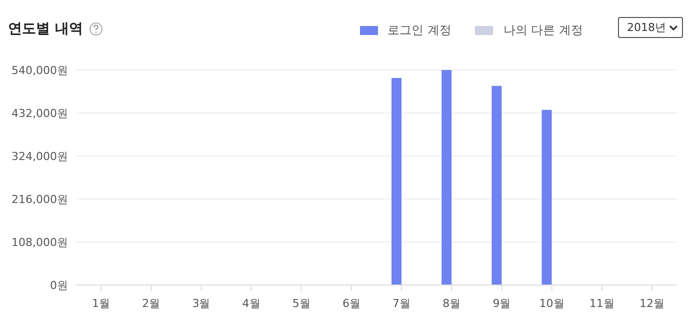 The height and width of the screenshot is (323, 691). What do you see at coordinates (40, 70) in the screenshot?
I see `y-tick-label: 540,000원` at bounding box center [40, 70].